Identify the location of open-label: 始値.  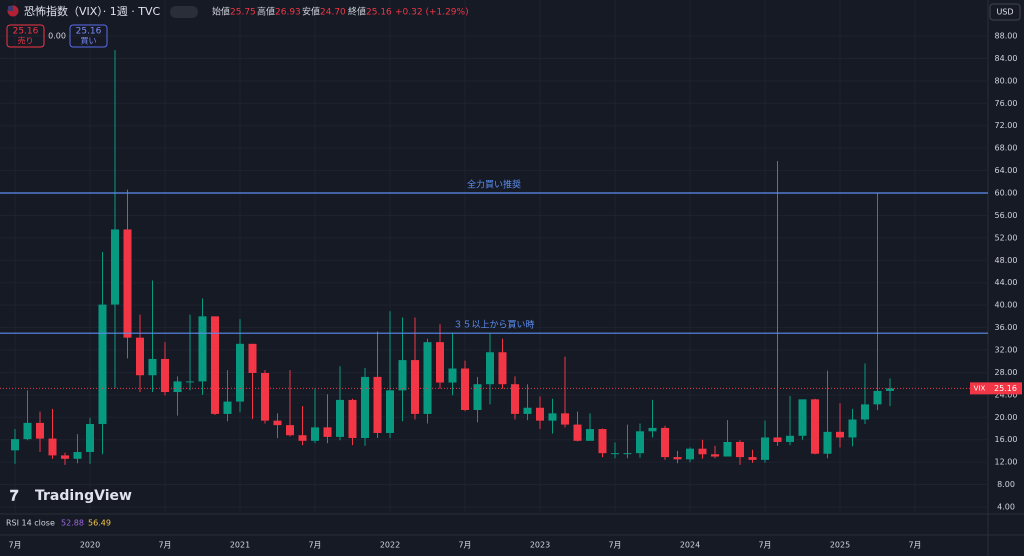
(221, 12).